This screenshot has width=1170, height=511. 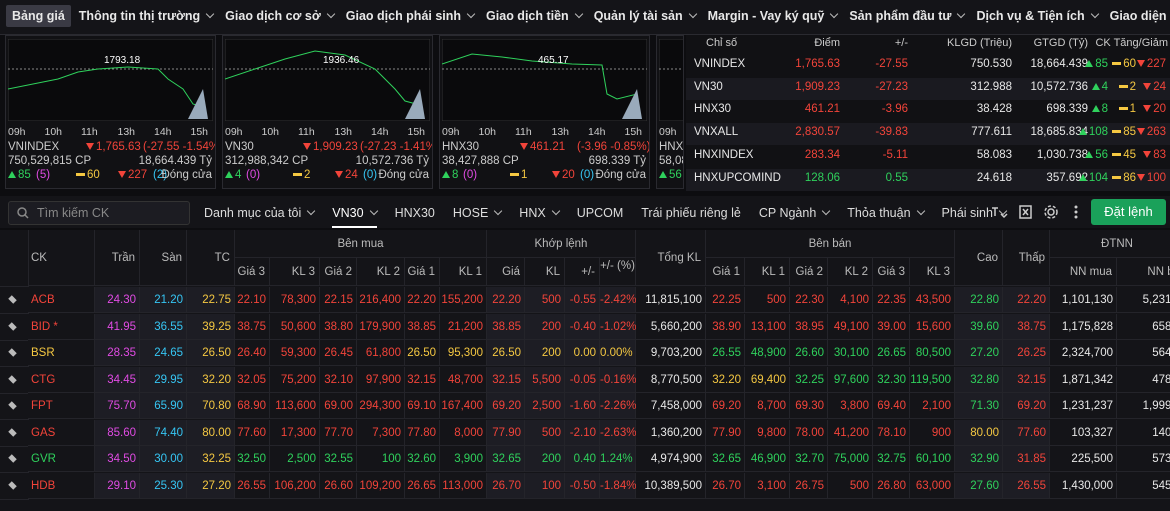 What do you see at coordinates (645, 16) in the screenshot?
I see `nav-item: Quản lý tài sản` at bounding box center [645, 16].